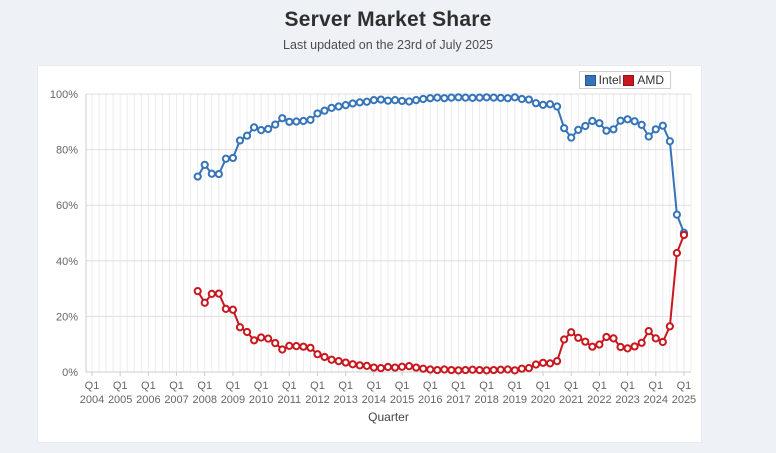 The image size is (776, 453). I want to click on y-axis-tick-label: 100%, so click(64, 95).